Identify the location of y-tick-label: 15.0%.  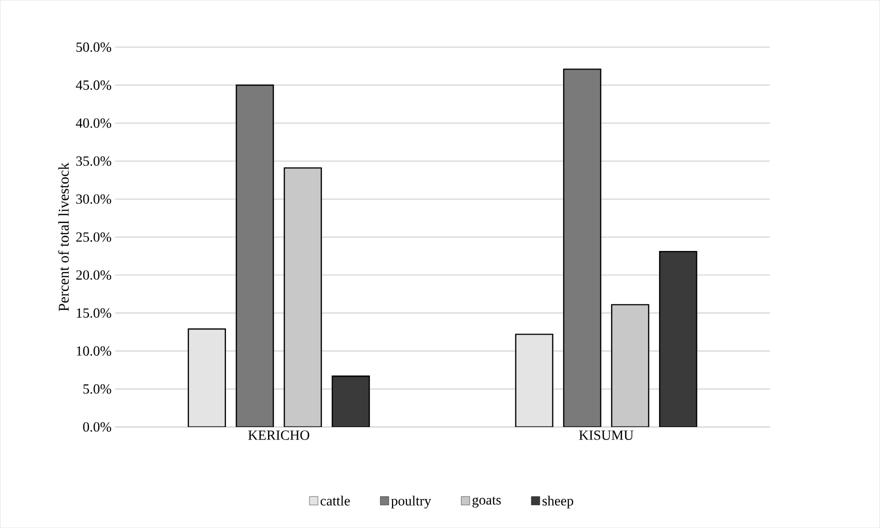
(94, 313).